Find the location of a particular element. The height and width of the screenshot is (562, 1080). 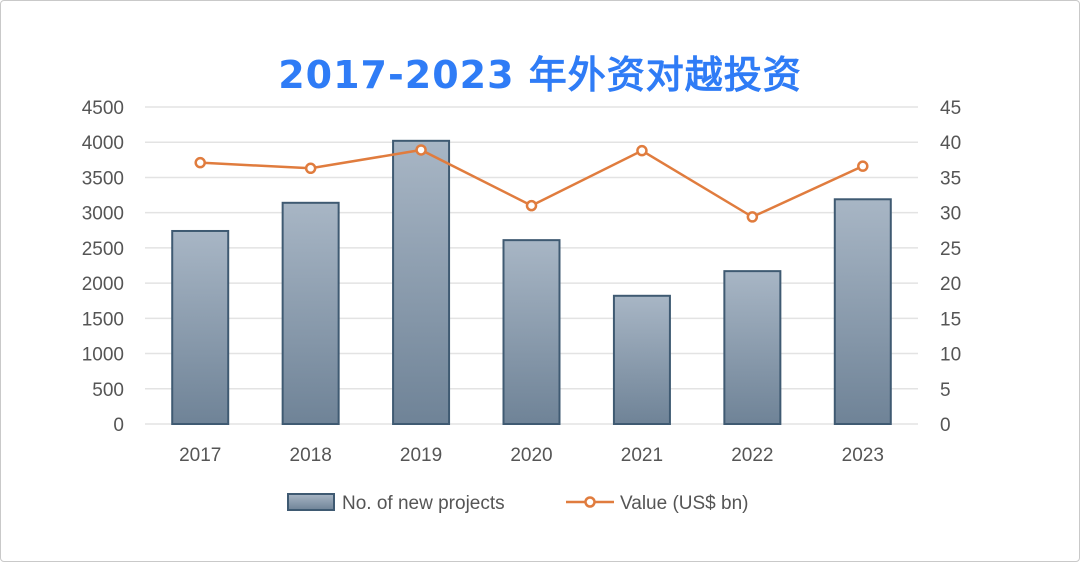

x-tick-label: 2020 is located at coordinates (531, 455).